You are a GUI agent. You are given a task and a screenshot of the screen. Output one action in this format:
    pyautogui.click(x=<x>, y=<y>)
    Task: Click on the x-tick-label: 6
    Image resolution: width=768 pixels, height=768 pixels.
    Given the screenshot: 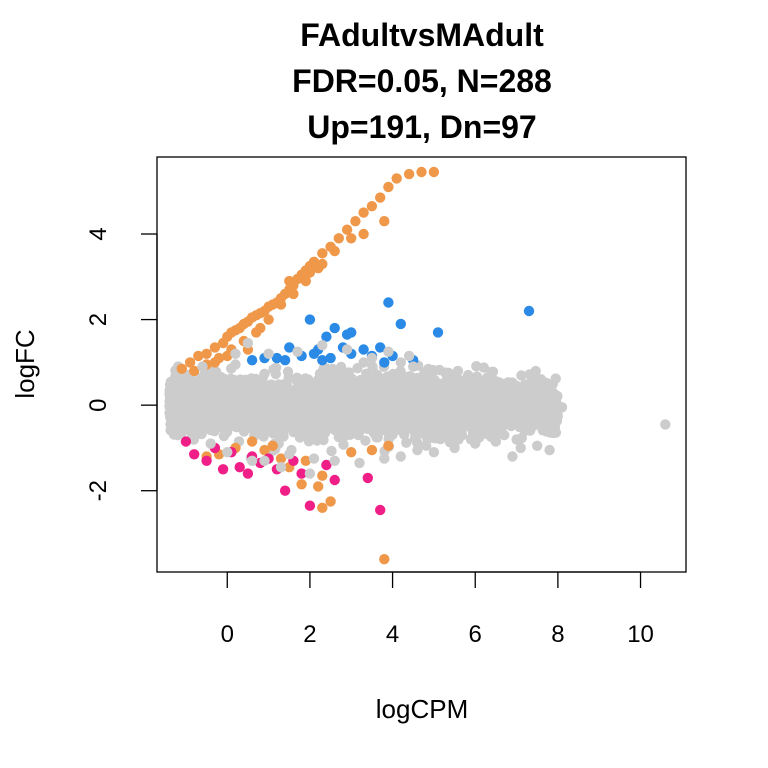 What is the action you would take?
    pyautogui.click(x=475, y=634)
    